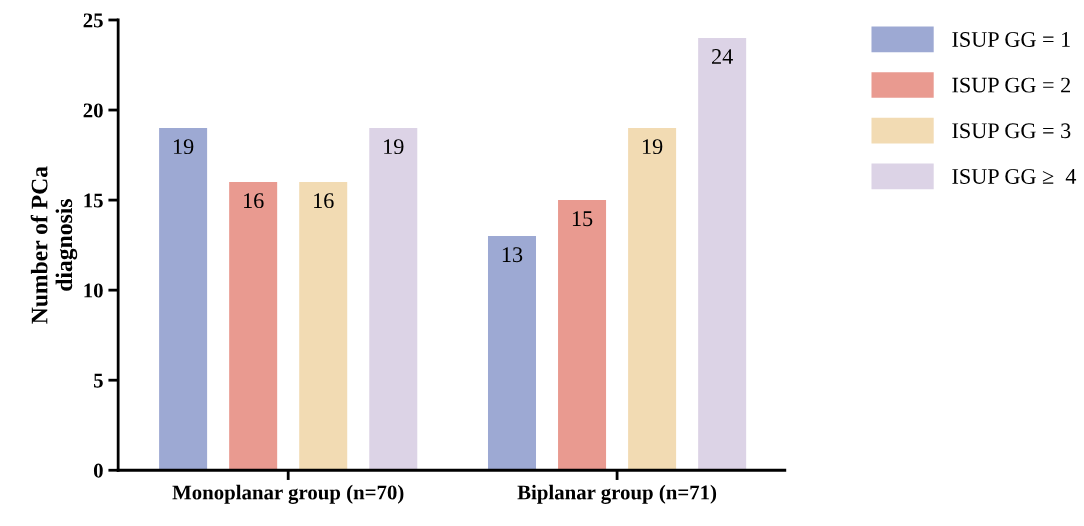 This screenshot has width=1084, height=526. Describe the element at coordinates (1014, 176) in the screenshot. I see `legend-label: ISUP GG ≥ 4` at that location.